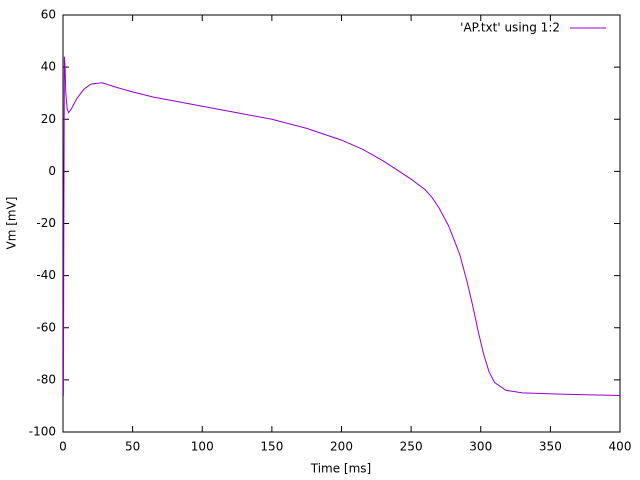  Describe the element at coordinates (63, 447) in the screenshot. I see `x-tick-label: 0` at that location.